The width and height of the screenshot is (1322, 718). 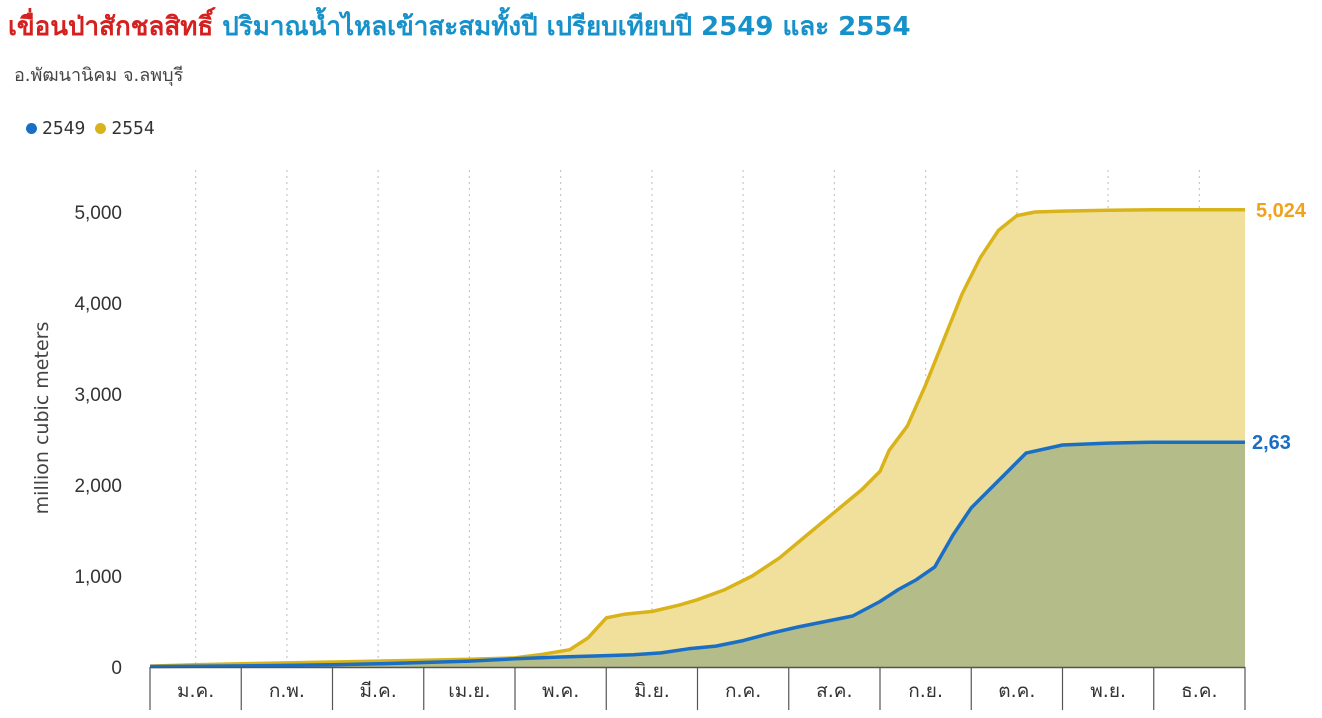 I want to click on x-tick-label-12: ธ.ค., so click(x=1199, y=691).